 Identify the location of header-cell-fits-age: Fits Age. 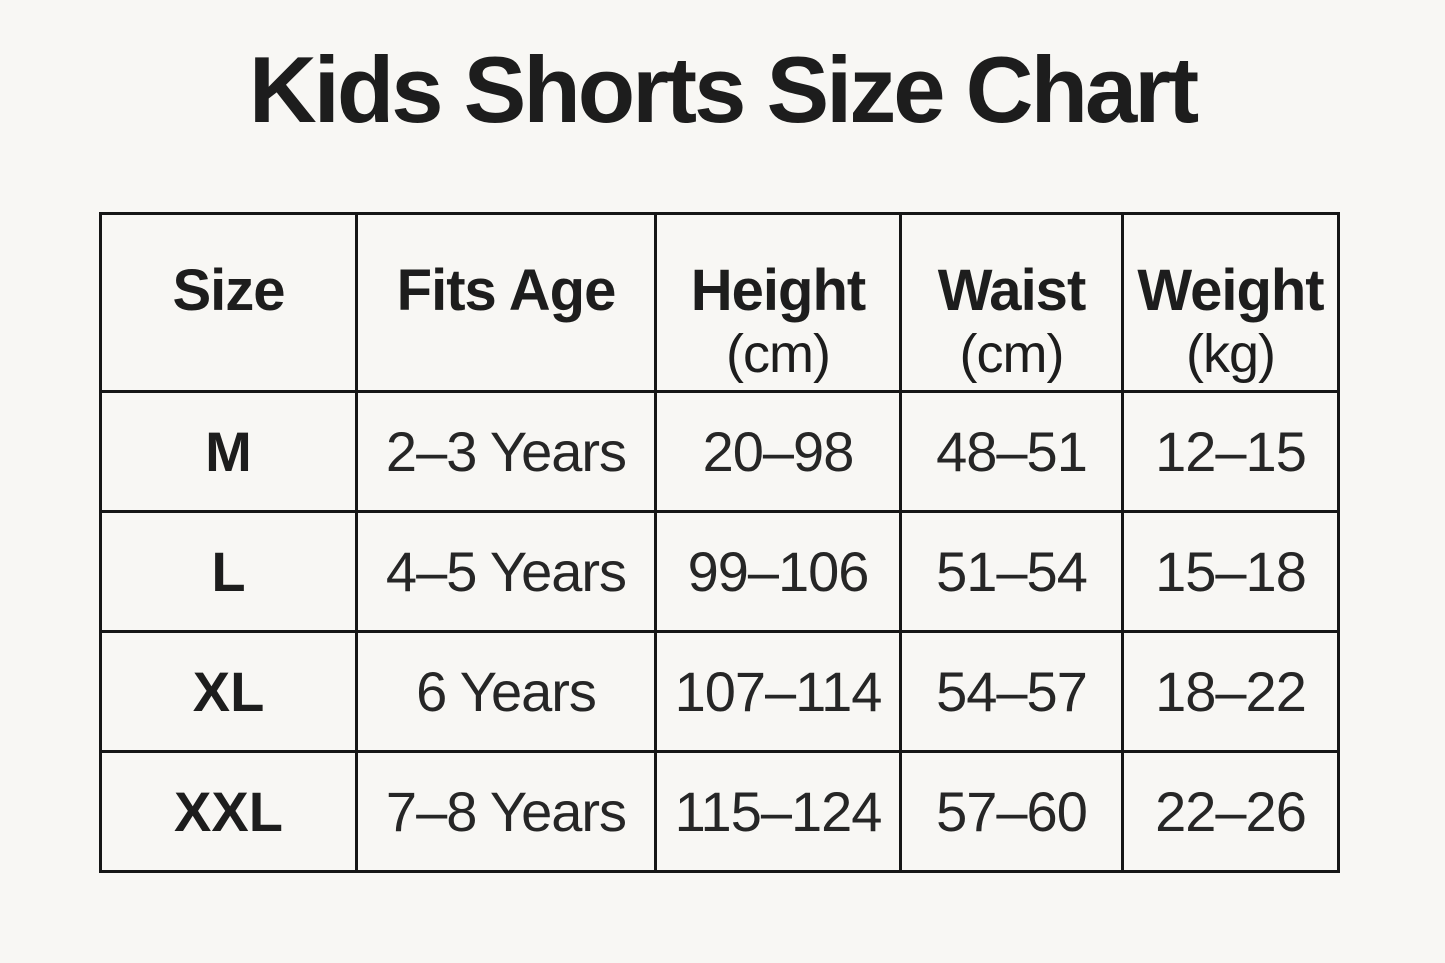
(506, 302).